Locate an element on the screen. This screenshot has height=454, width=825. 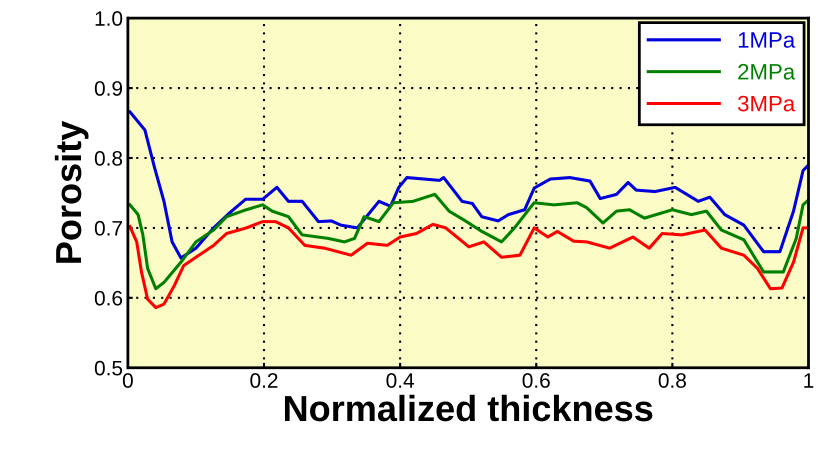
x-tick-label: 1 is located at coordinates (809, 380).